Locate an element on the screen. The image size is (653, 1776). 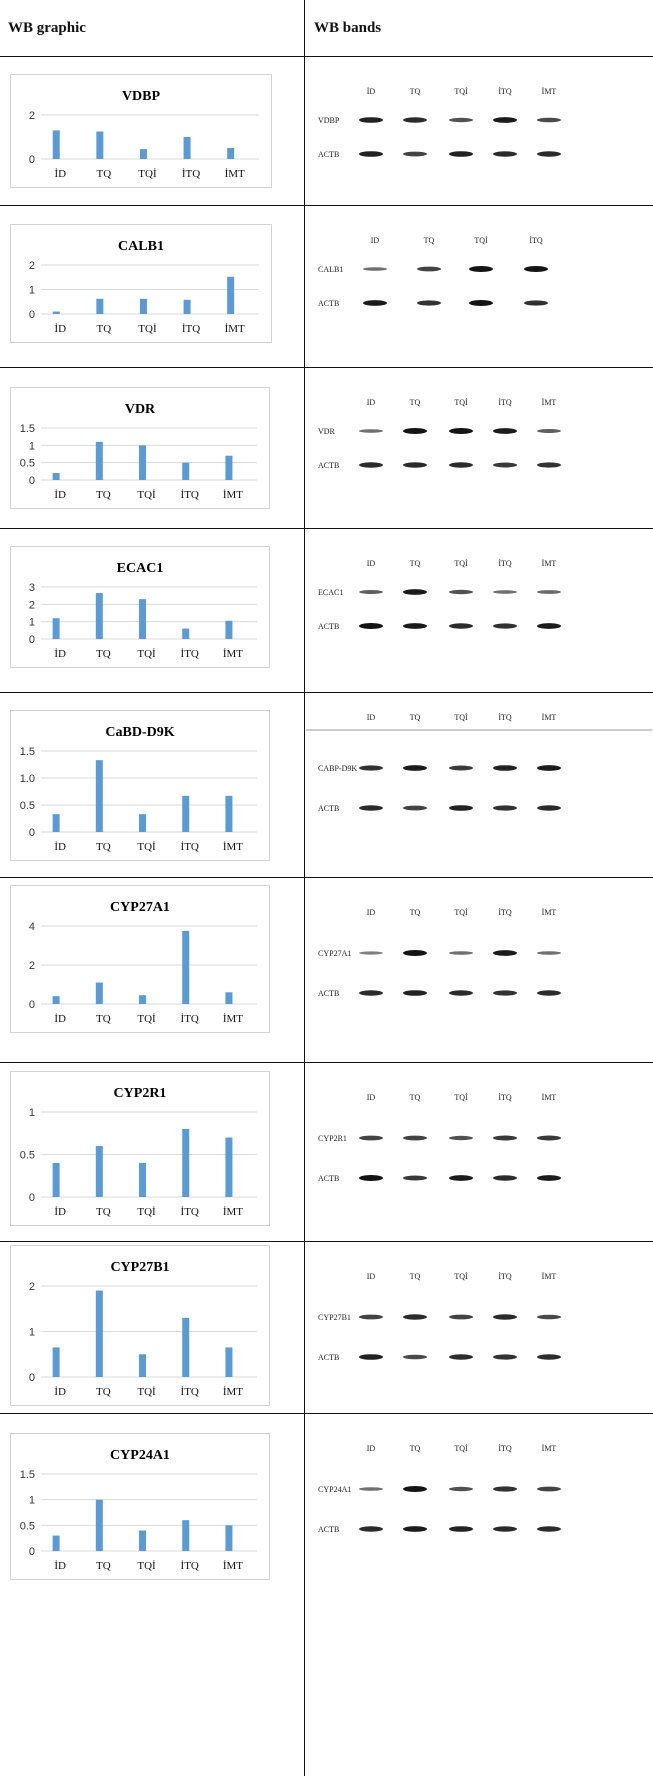
lane-label: ID is located at coordinates (371, 1097).